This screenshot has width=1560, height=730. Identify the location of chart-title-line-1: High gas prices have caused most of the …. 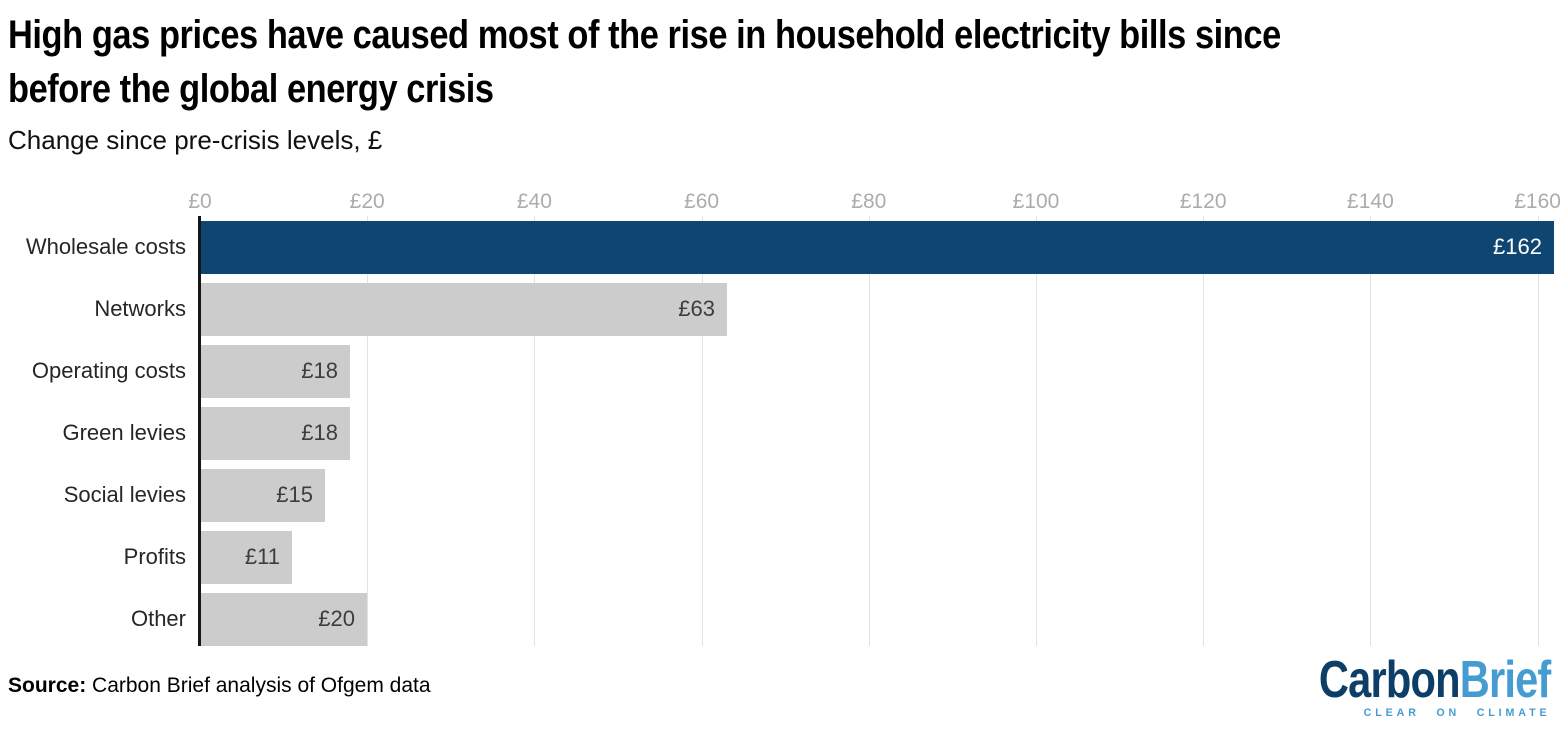
(644, 35).